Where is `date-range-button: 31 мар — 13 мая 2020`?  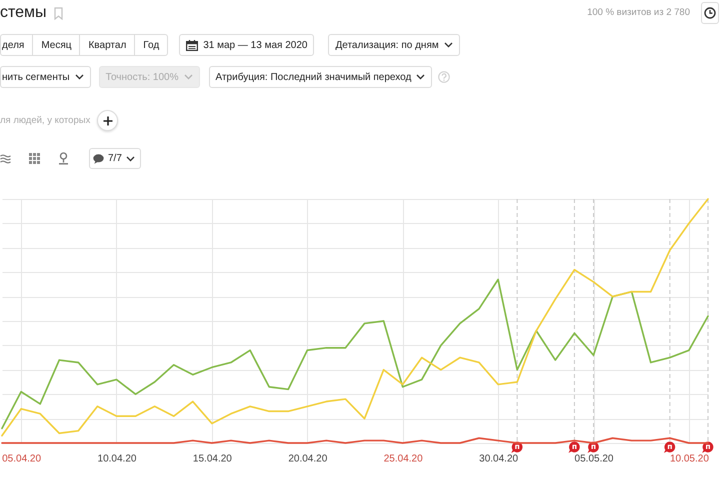 date-range-button: 31 мар — 13 мая 2020 is located at coordinates (246, 45).